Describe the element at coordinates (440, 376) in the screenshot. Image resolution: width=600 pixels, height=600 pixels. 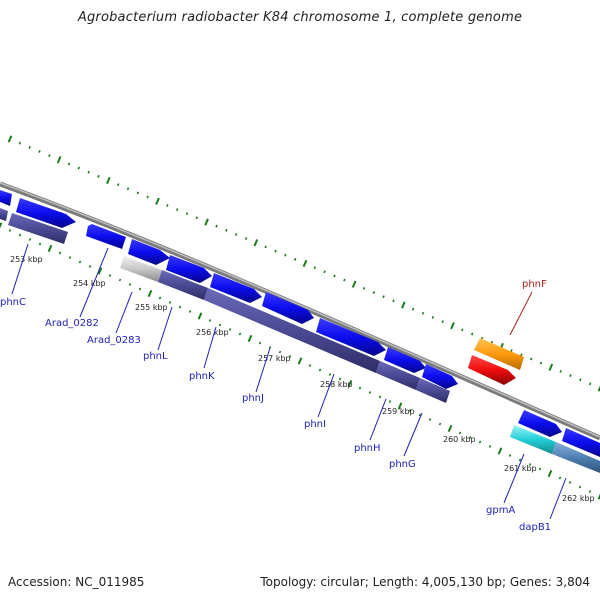
I see `gene-arrow-phnG` at that location.